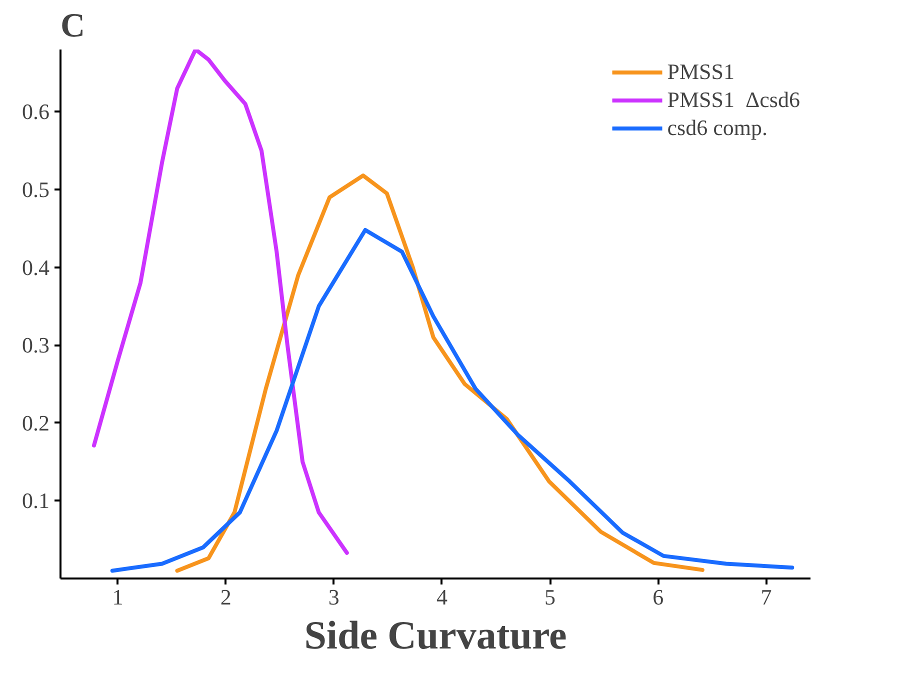 This screenshot has height=673, width=917. I want to click on legend-label: PMSS1 Δcsd6, so click(733, 100).